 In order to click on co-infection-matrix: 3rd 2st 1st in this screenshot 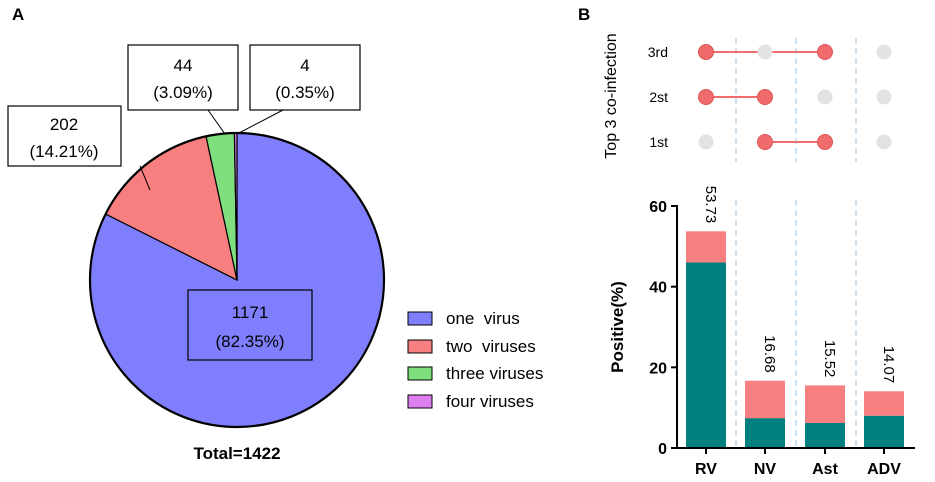, I will do `click(770, 100)`.